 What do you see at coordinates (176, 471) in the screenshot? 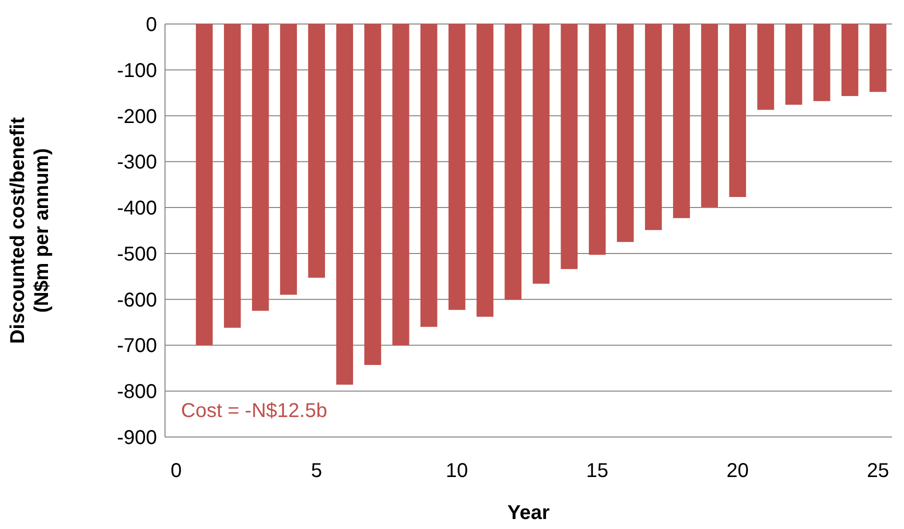
I see `x-tick-label: 0` at bounding box center [176, 471].